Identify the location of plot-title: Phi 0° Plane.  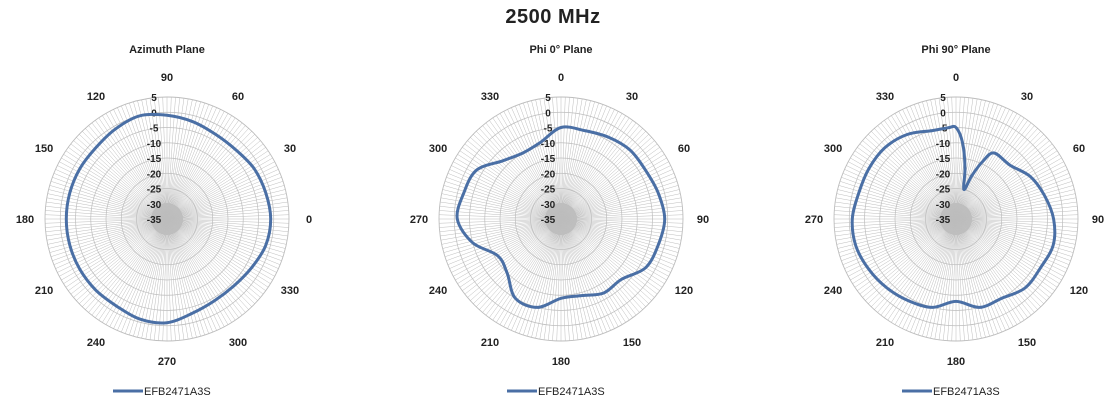
(560, 50).